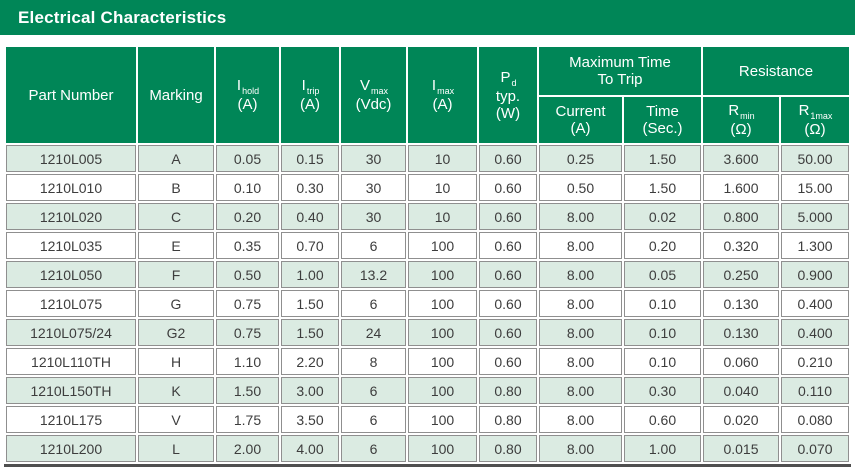 The width and height of the screenshot is (855, 468). I want to click on col-header-i-hold: Ihold (A), so click(247, 95).